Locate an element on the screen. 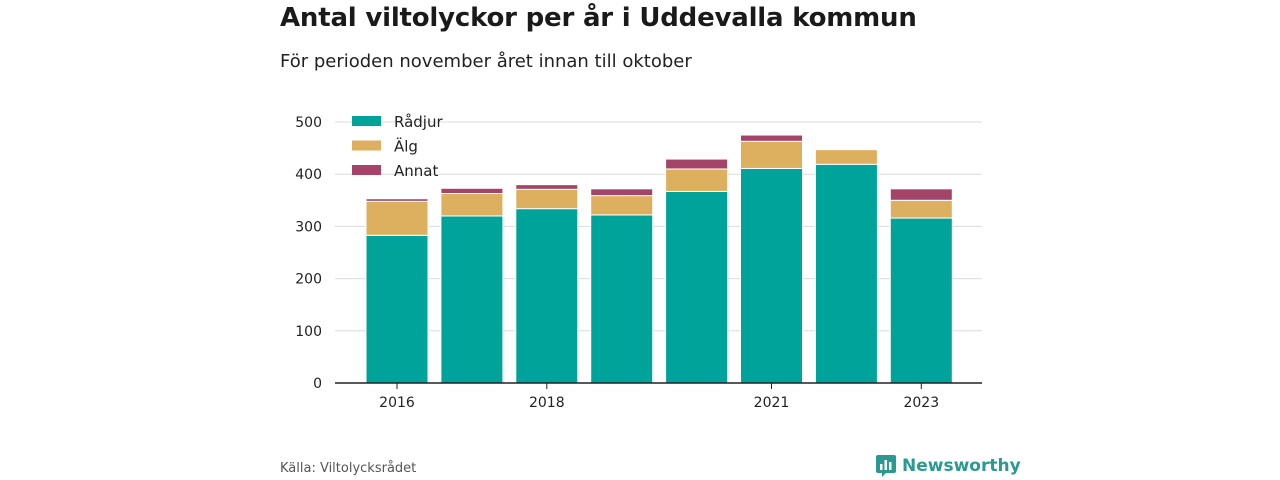  brand-logo: Newsworthy is located at coordinates (948, 466).